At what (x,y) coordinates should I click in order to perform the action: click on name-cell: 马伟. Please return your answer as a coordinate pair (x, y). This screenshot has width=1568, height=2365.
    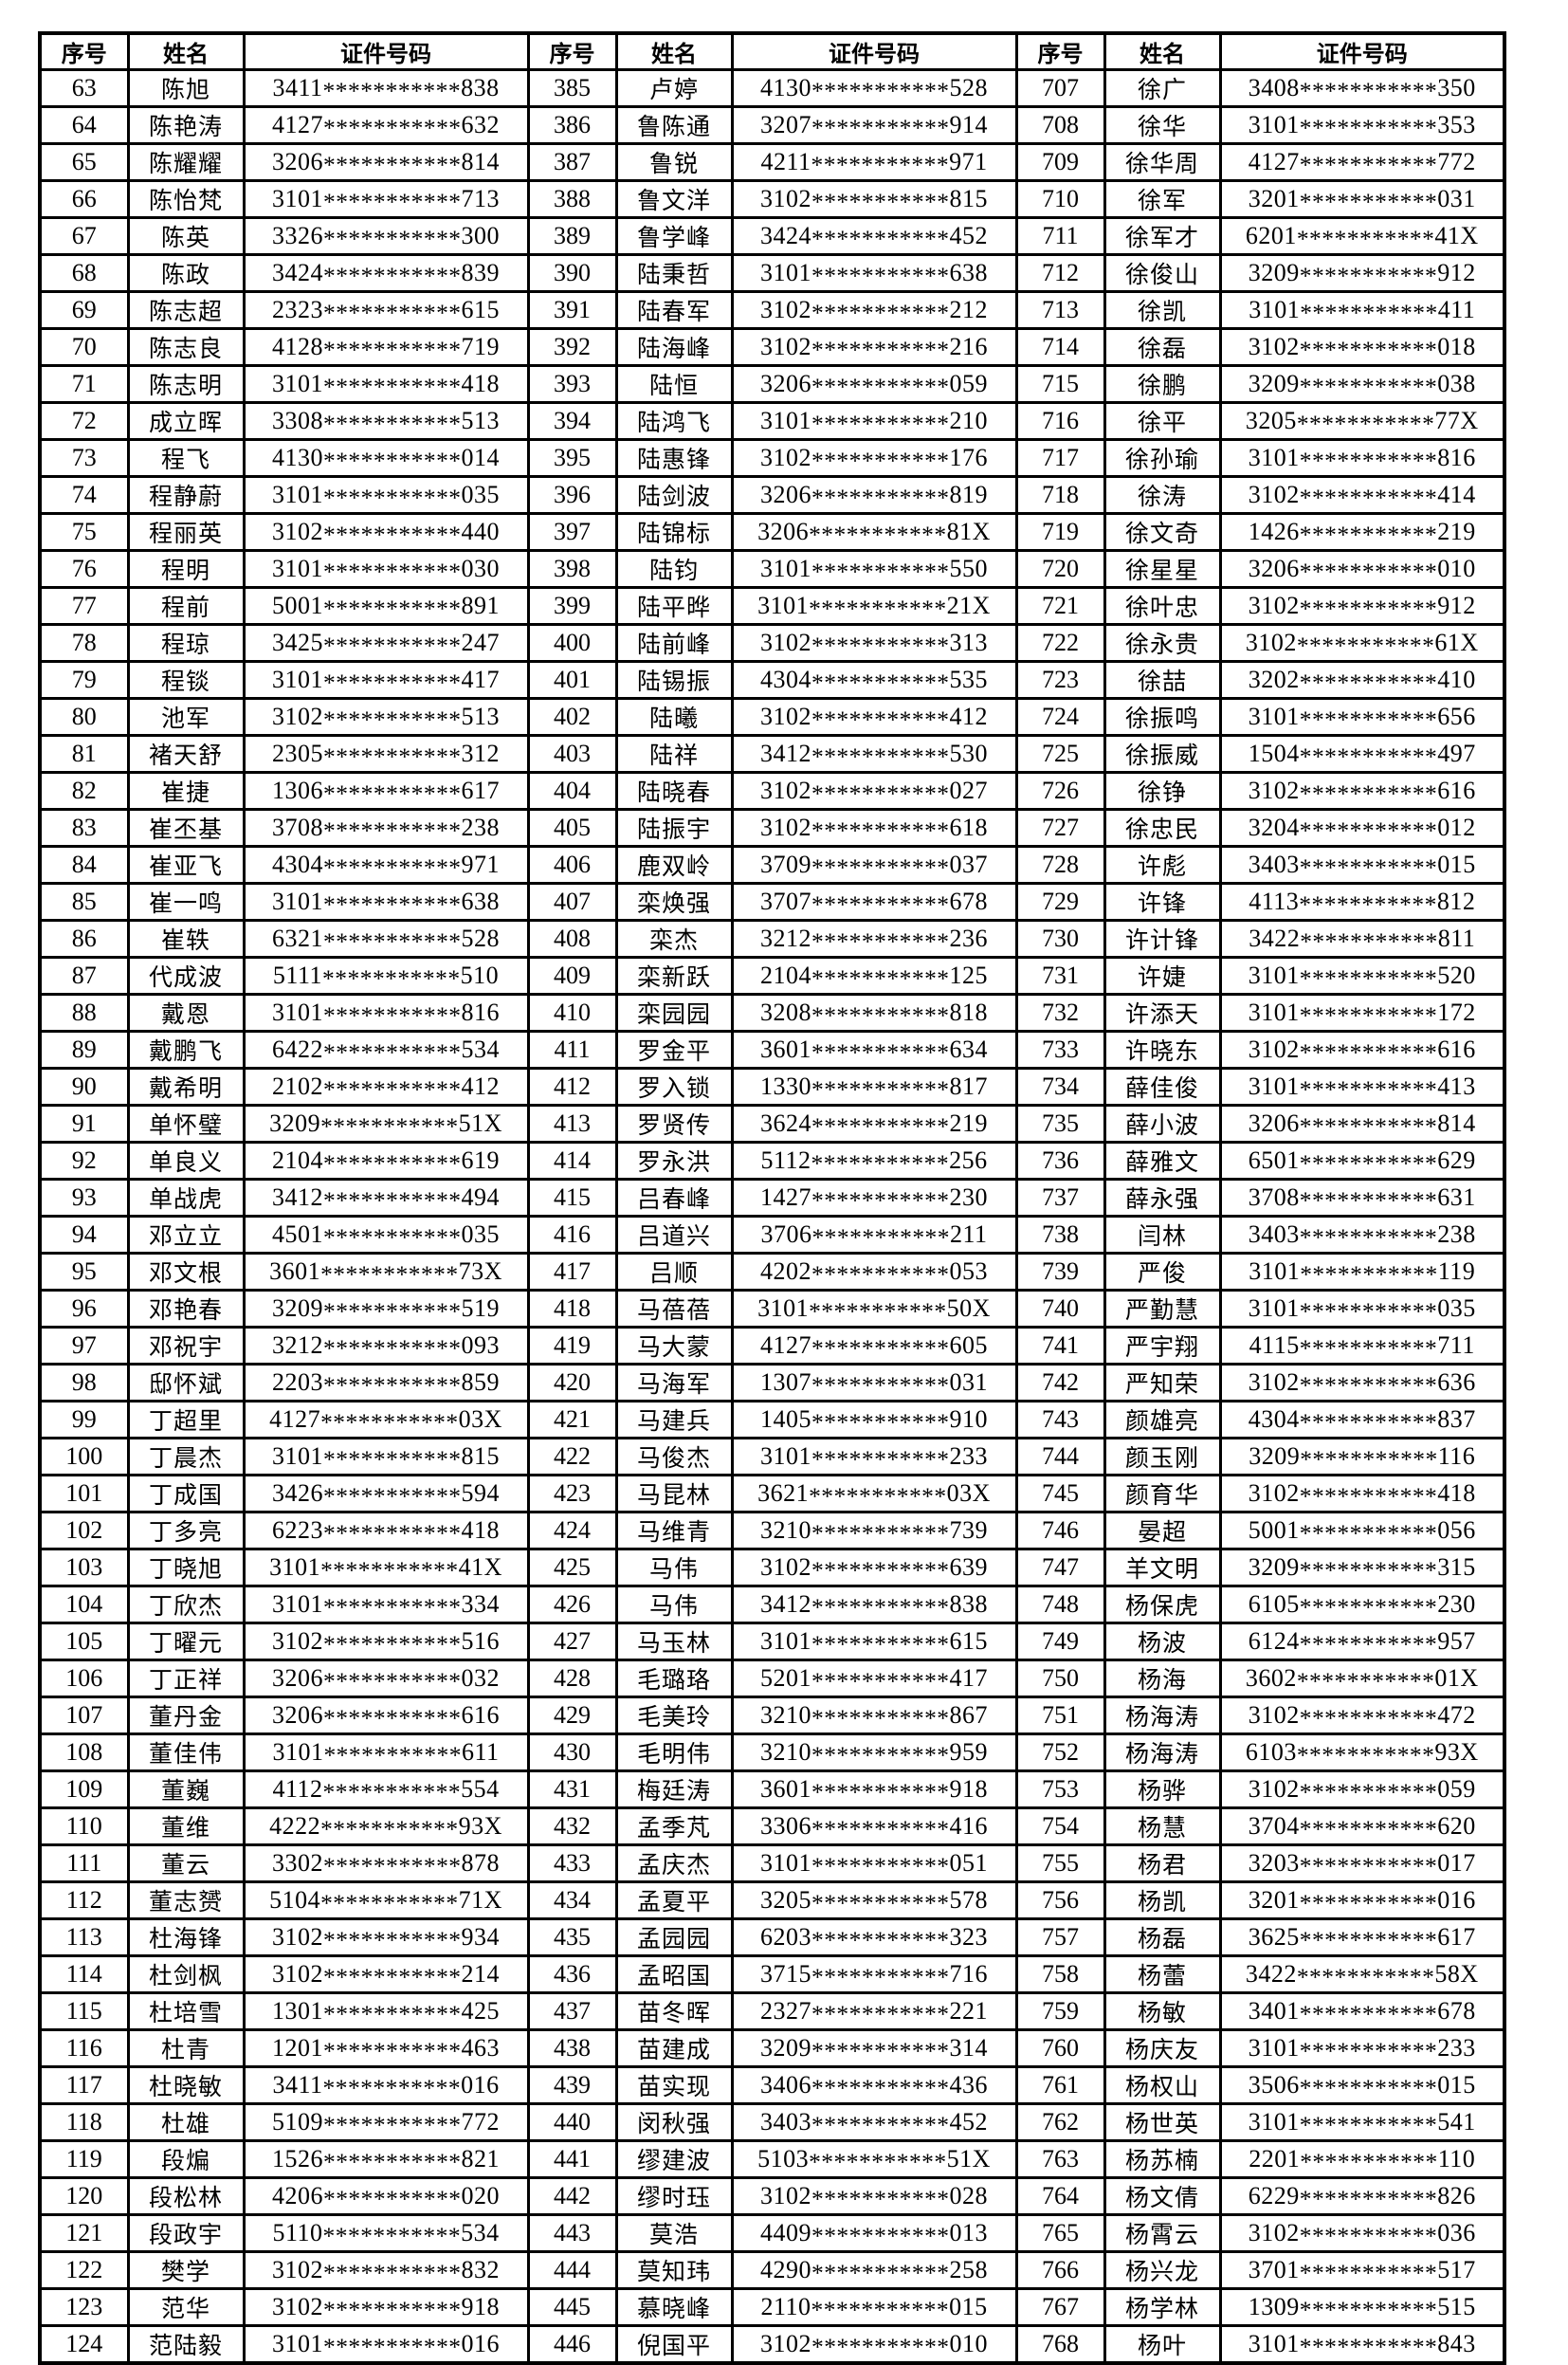
    Looking at the image, I should click on (674, 1604).